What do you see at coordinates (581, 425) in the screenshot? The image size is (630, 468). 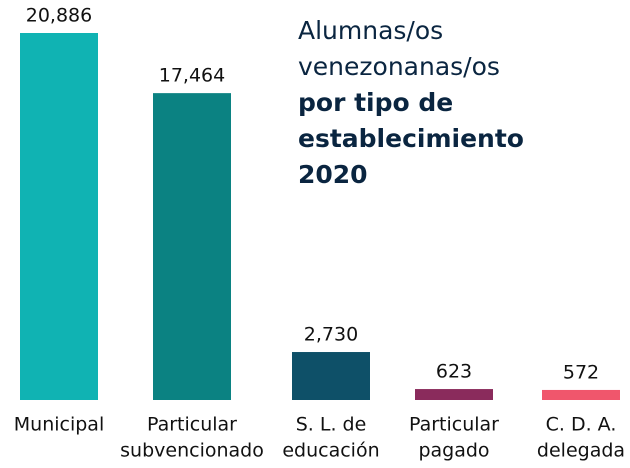 I see `x-tick-label: C. D. A.` at bounding box center [581, 425].